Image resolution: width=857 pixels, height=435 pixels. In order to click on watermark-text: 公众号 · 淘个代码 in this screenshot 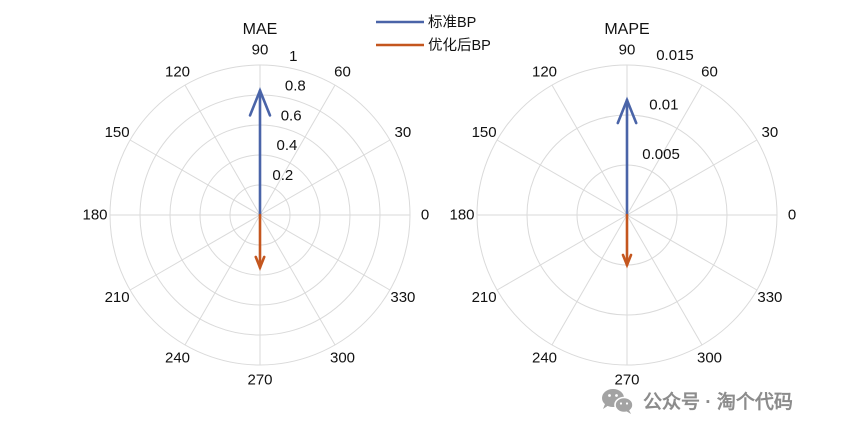, I will do `click(718, 401)`.